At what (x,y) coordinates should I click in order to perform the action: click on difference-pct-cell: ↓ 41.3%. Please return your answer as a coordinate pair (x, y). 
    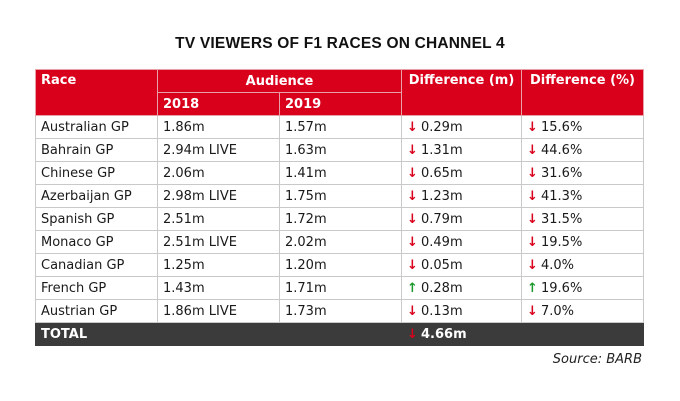
    Looking at the image, I should click on (582, 196).